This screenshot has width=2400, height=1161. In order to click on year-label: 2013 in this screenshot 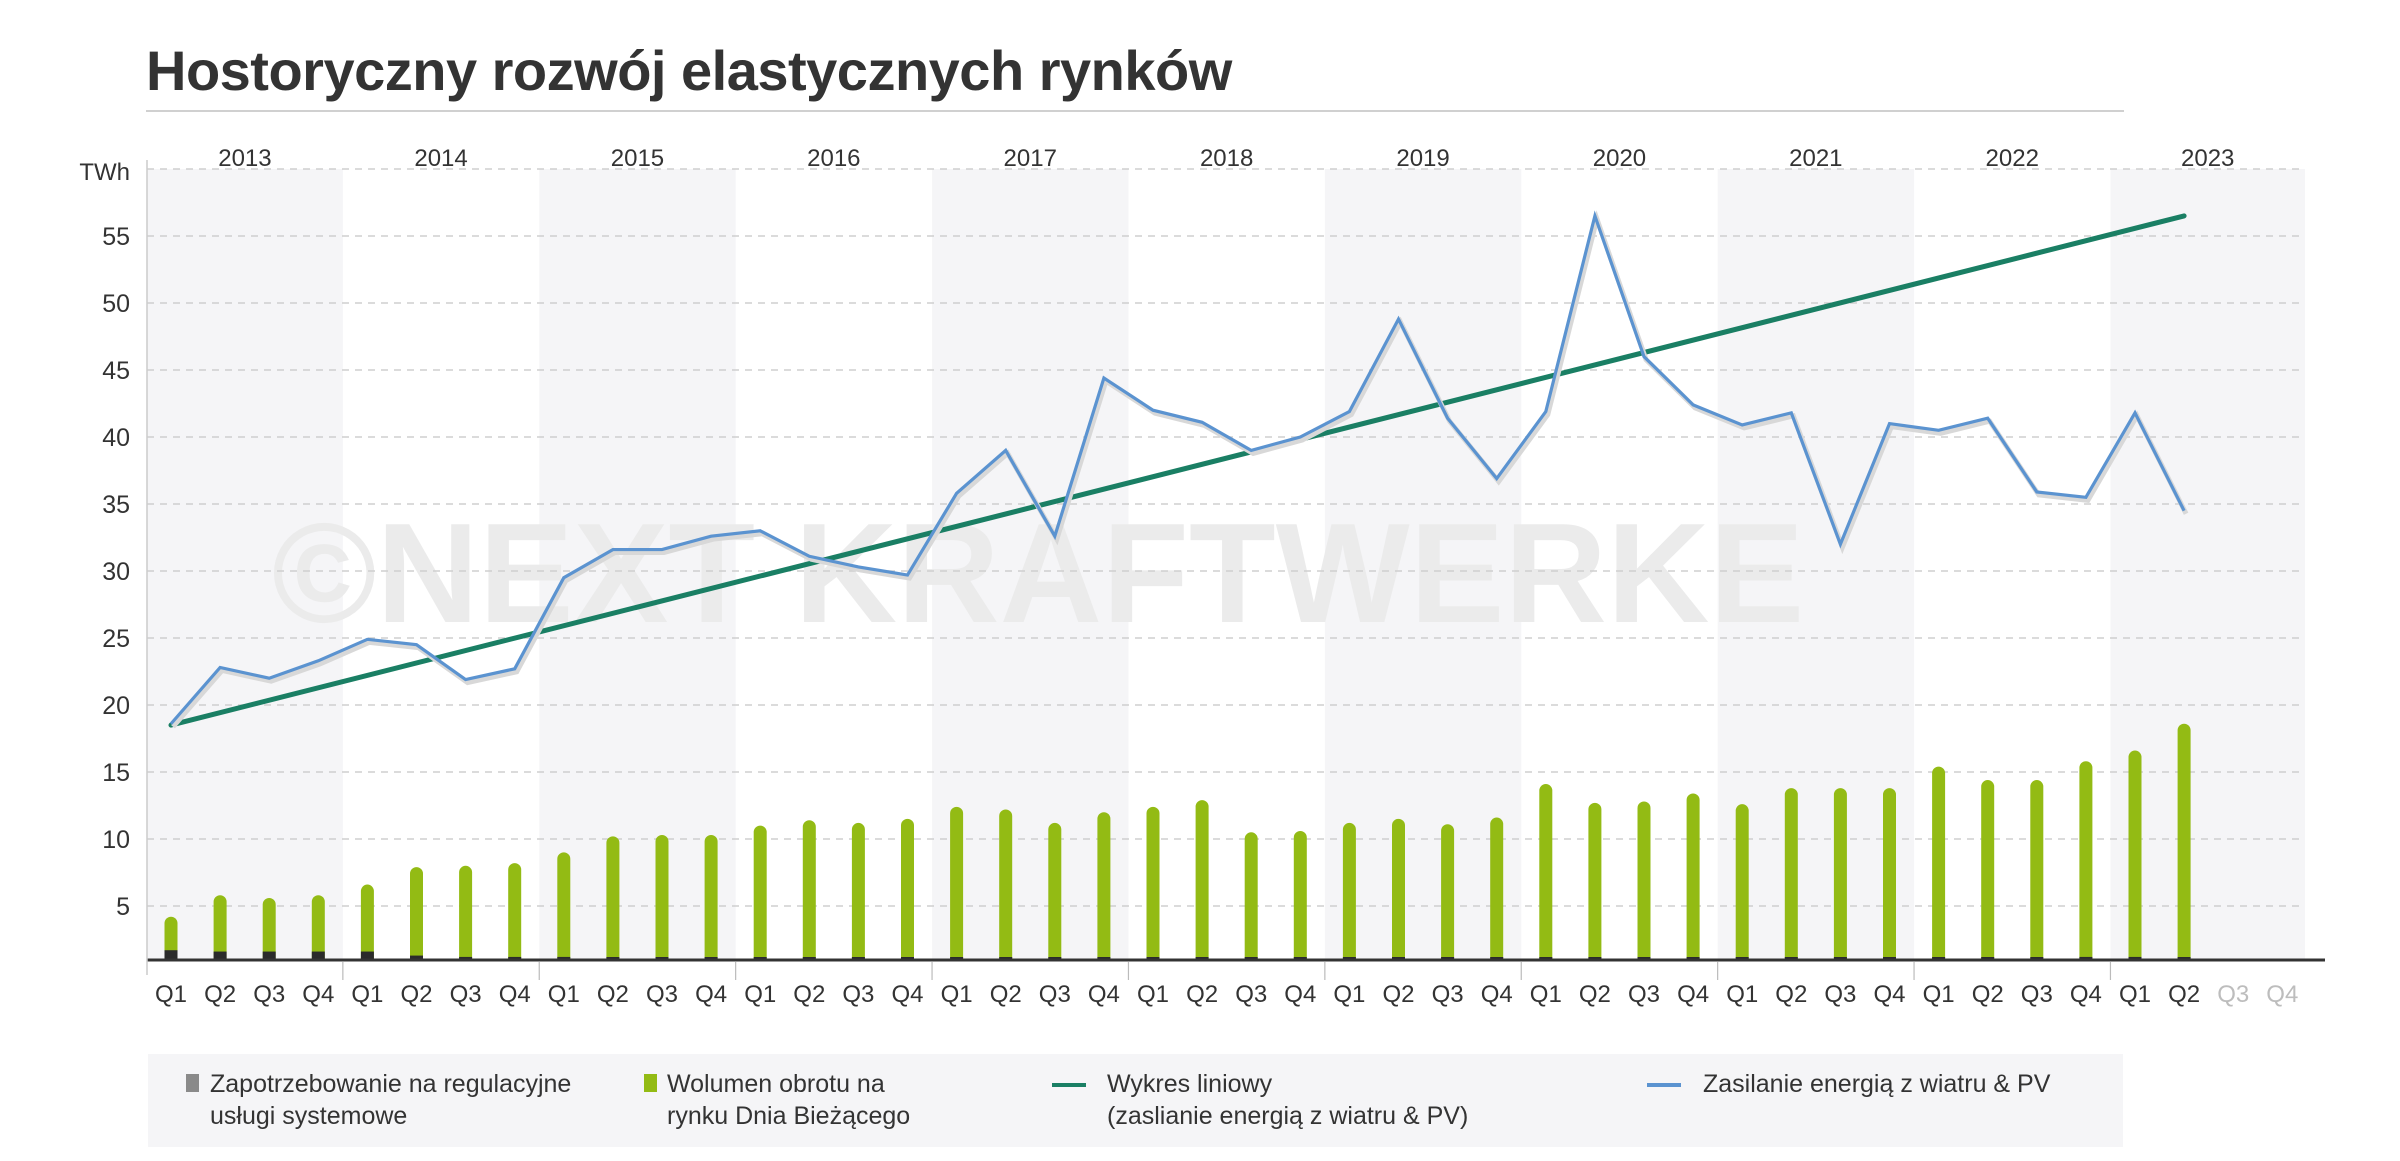, I will do `click(244, 158)`.